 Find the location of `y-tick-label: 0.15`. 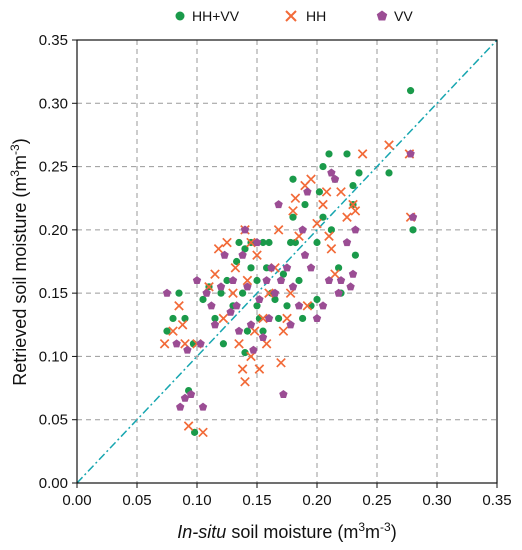

y-tick-label: 0.15 is located at coordinates (53, 293).